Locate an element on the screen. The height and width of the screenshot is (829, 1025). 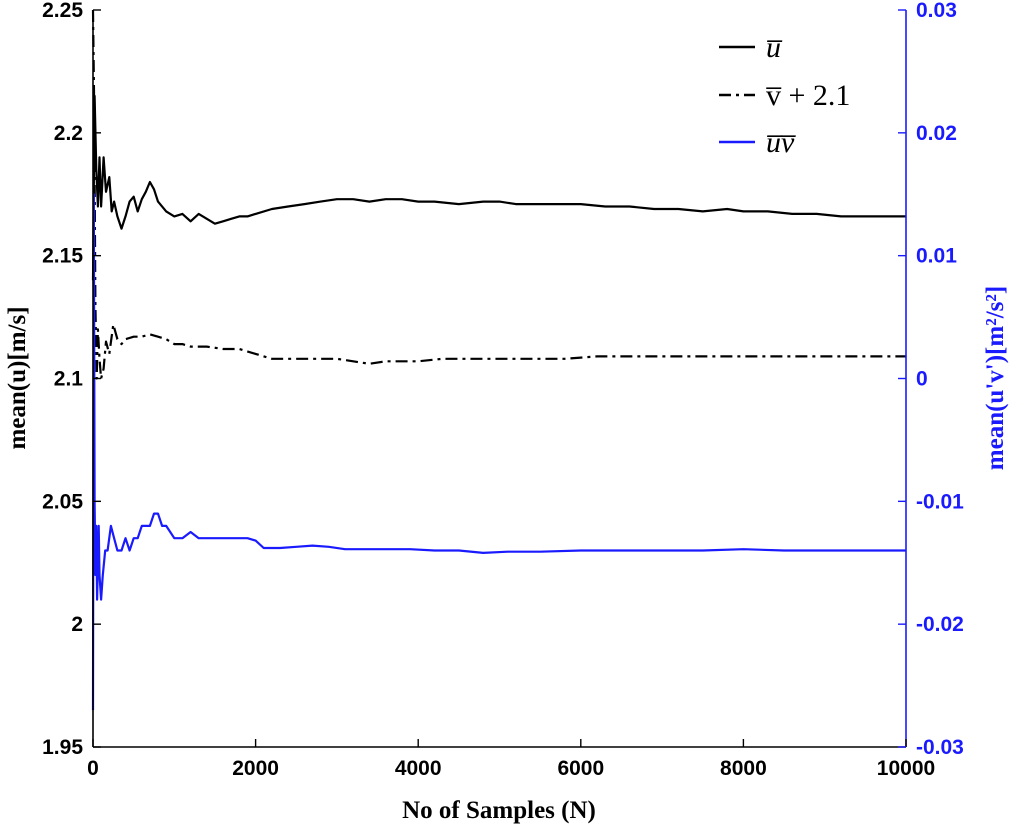
x-tick-label: 8000 is located at coordinates (743, 768).